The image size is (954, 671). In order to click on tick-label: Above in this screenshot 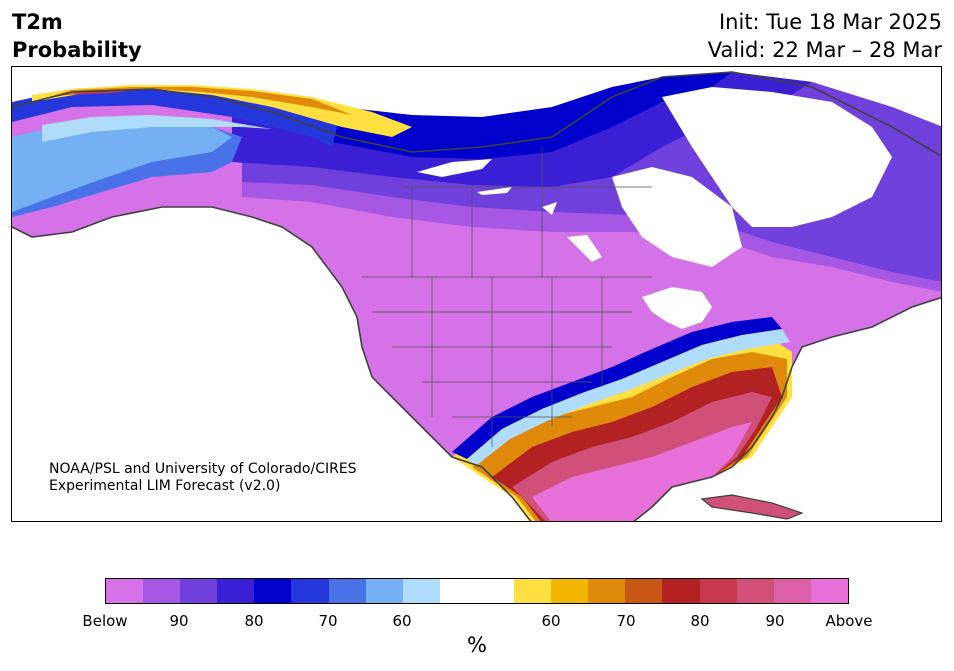, I will do `click(849, 621)`.